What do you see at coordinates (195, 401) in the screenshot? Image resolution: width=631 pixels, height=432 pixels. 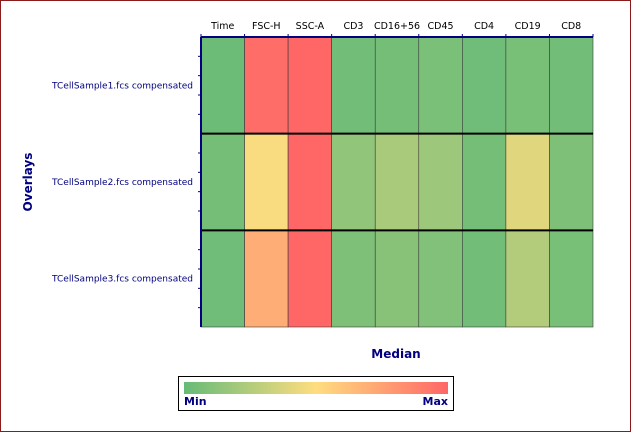 I see `legend-min-label: Min` at bounding box center [195, 401].